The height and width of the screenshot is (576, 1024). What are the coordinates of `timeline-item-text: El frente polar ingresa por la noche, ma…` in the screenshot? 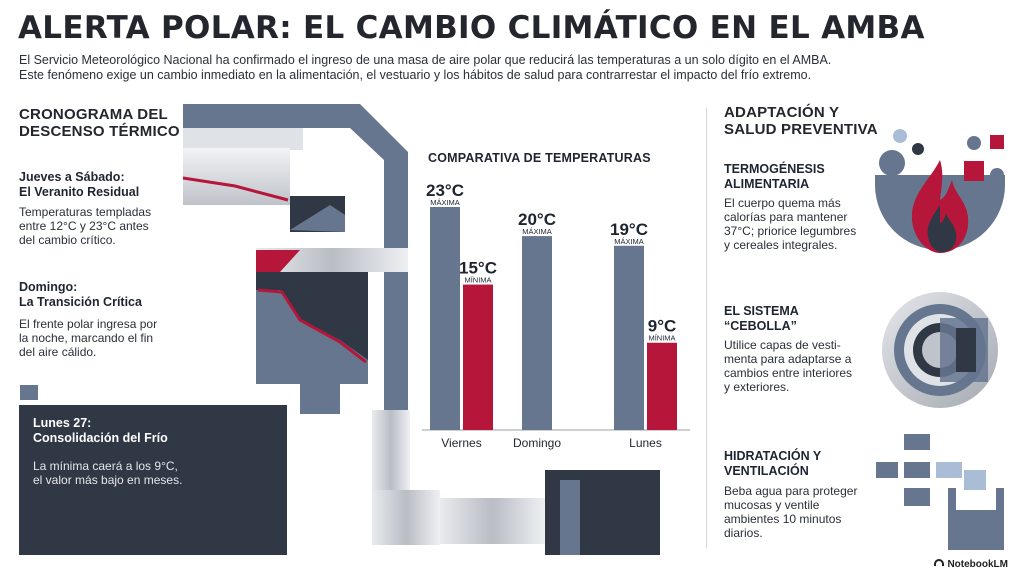 It's located at (88, 338).